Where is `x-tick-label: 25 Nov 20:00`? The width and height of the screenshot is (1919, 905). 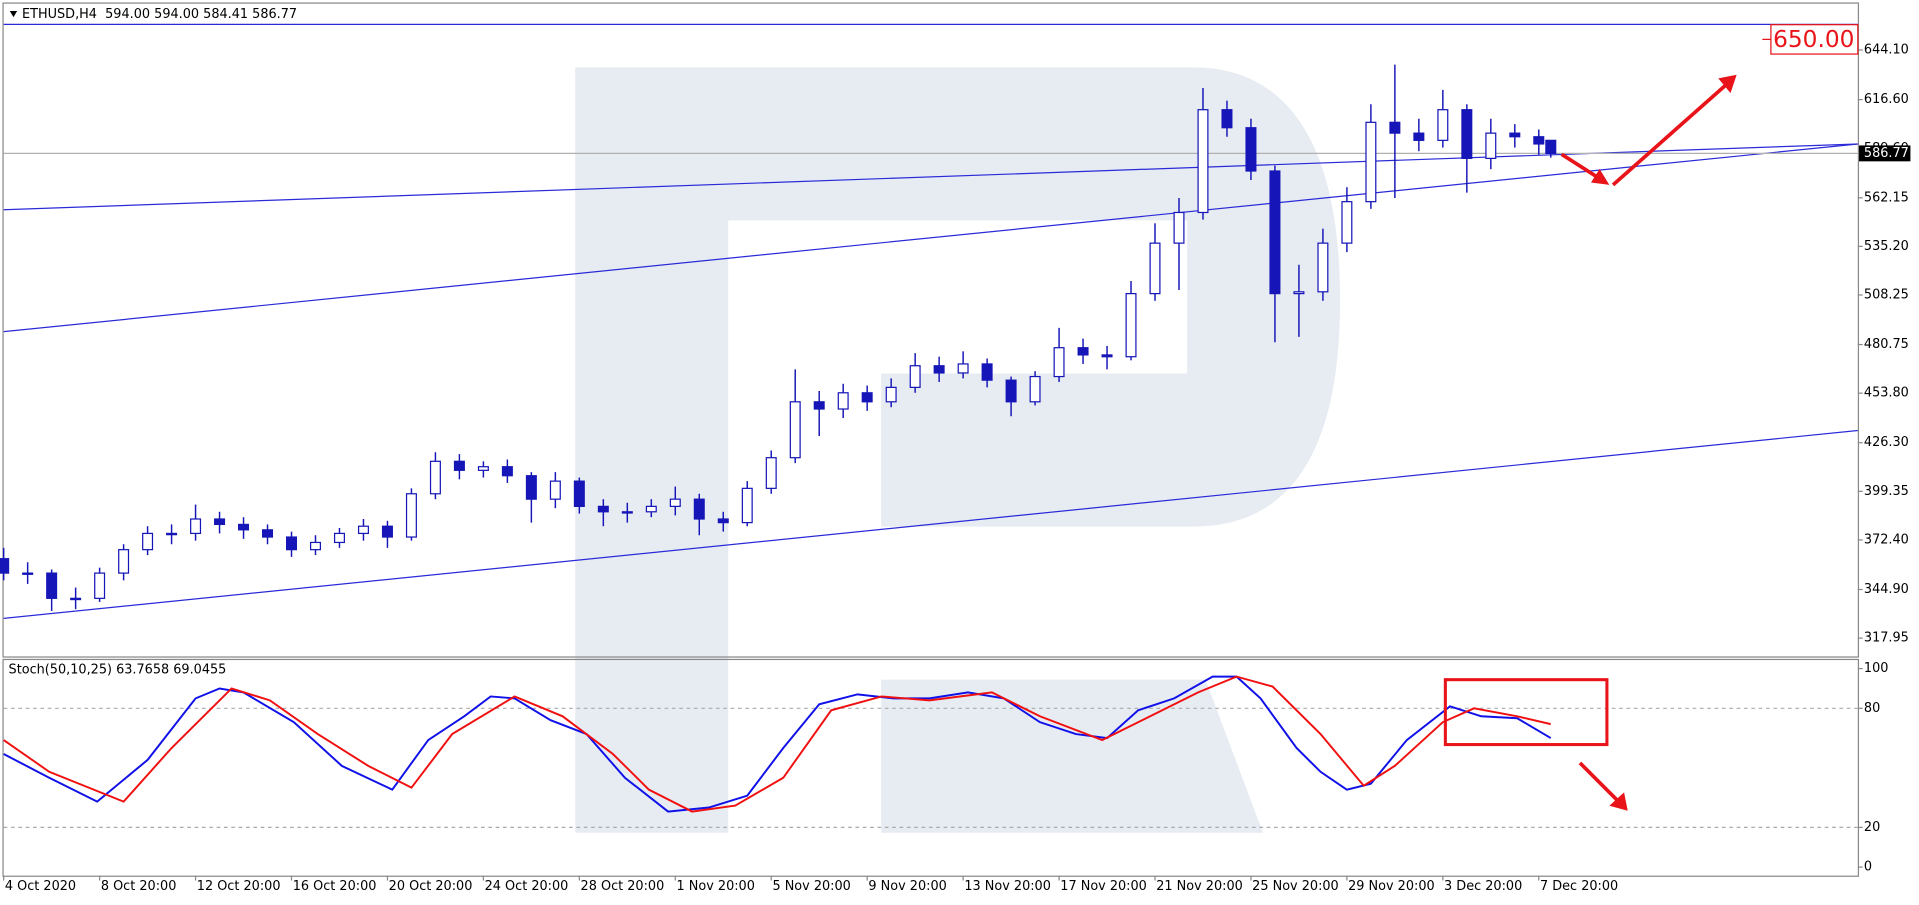
x-tick-label: 25 Nov 20:00 is located at coordinates (1295, 886).